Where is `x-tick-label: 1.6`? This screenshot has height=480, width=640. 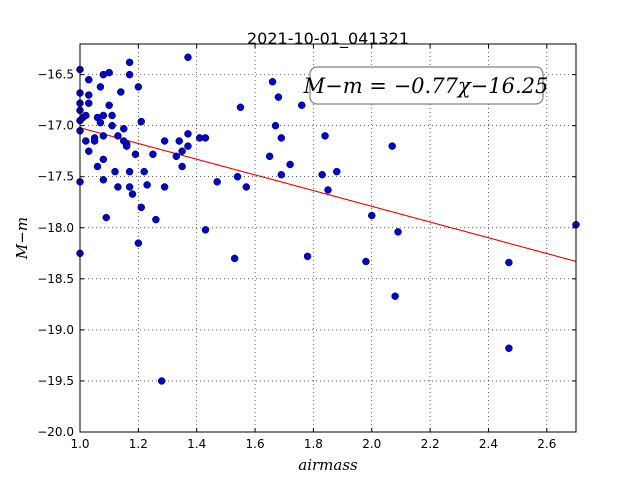 x-tick-label: 1.6 is located at coordinates (255, 444).